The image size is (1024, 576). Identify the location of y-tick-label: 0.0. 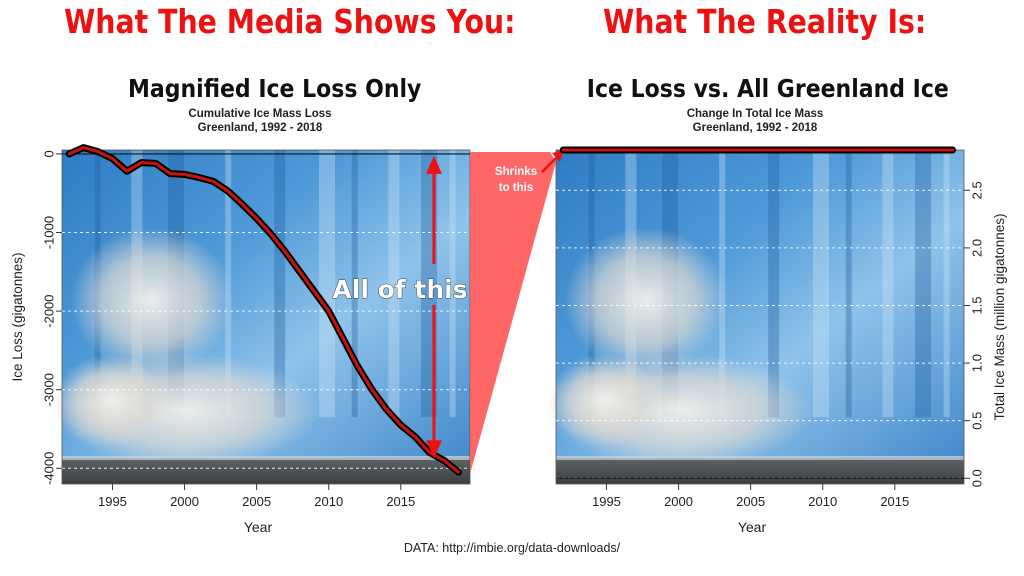
(976, 478).